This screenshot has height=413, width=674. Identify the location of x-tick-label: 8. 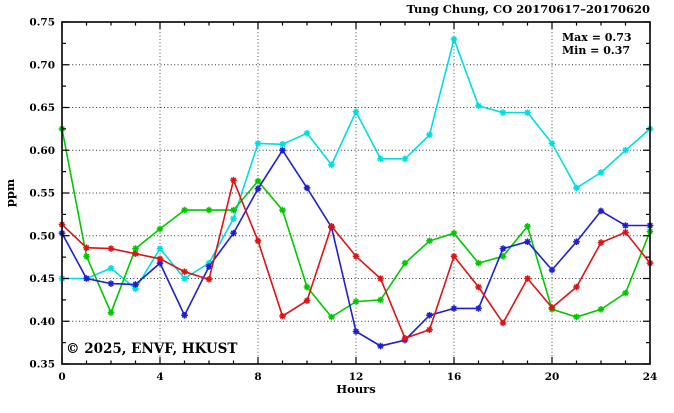
(257, 377).